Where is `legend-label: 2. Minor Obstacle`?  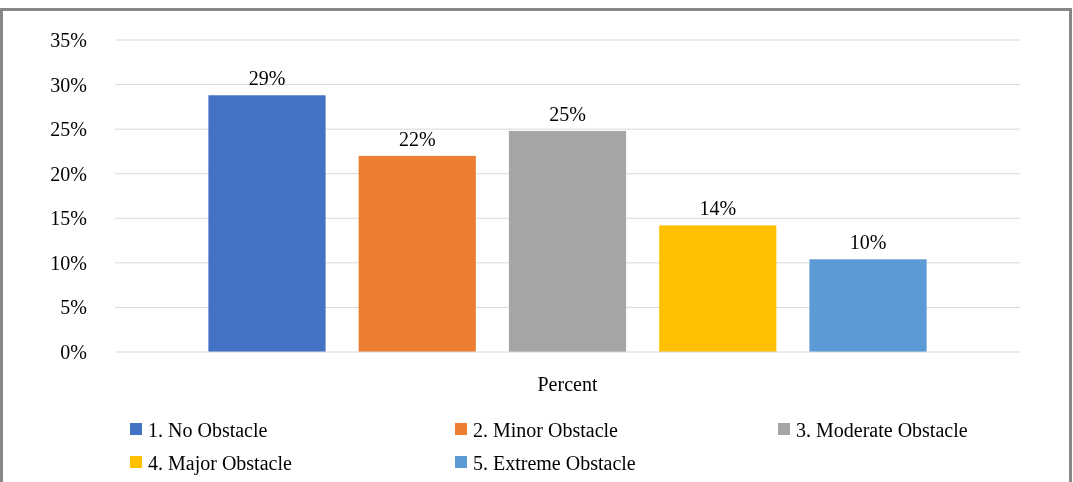 legend-label: 2. Minor Obstacle is located at coordinates (546, 430).